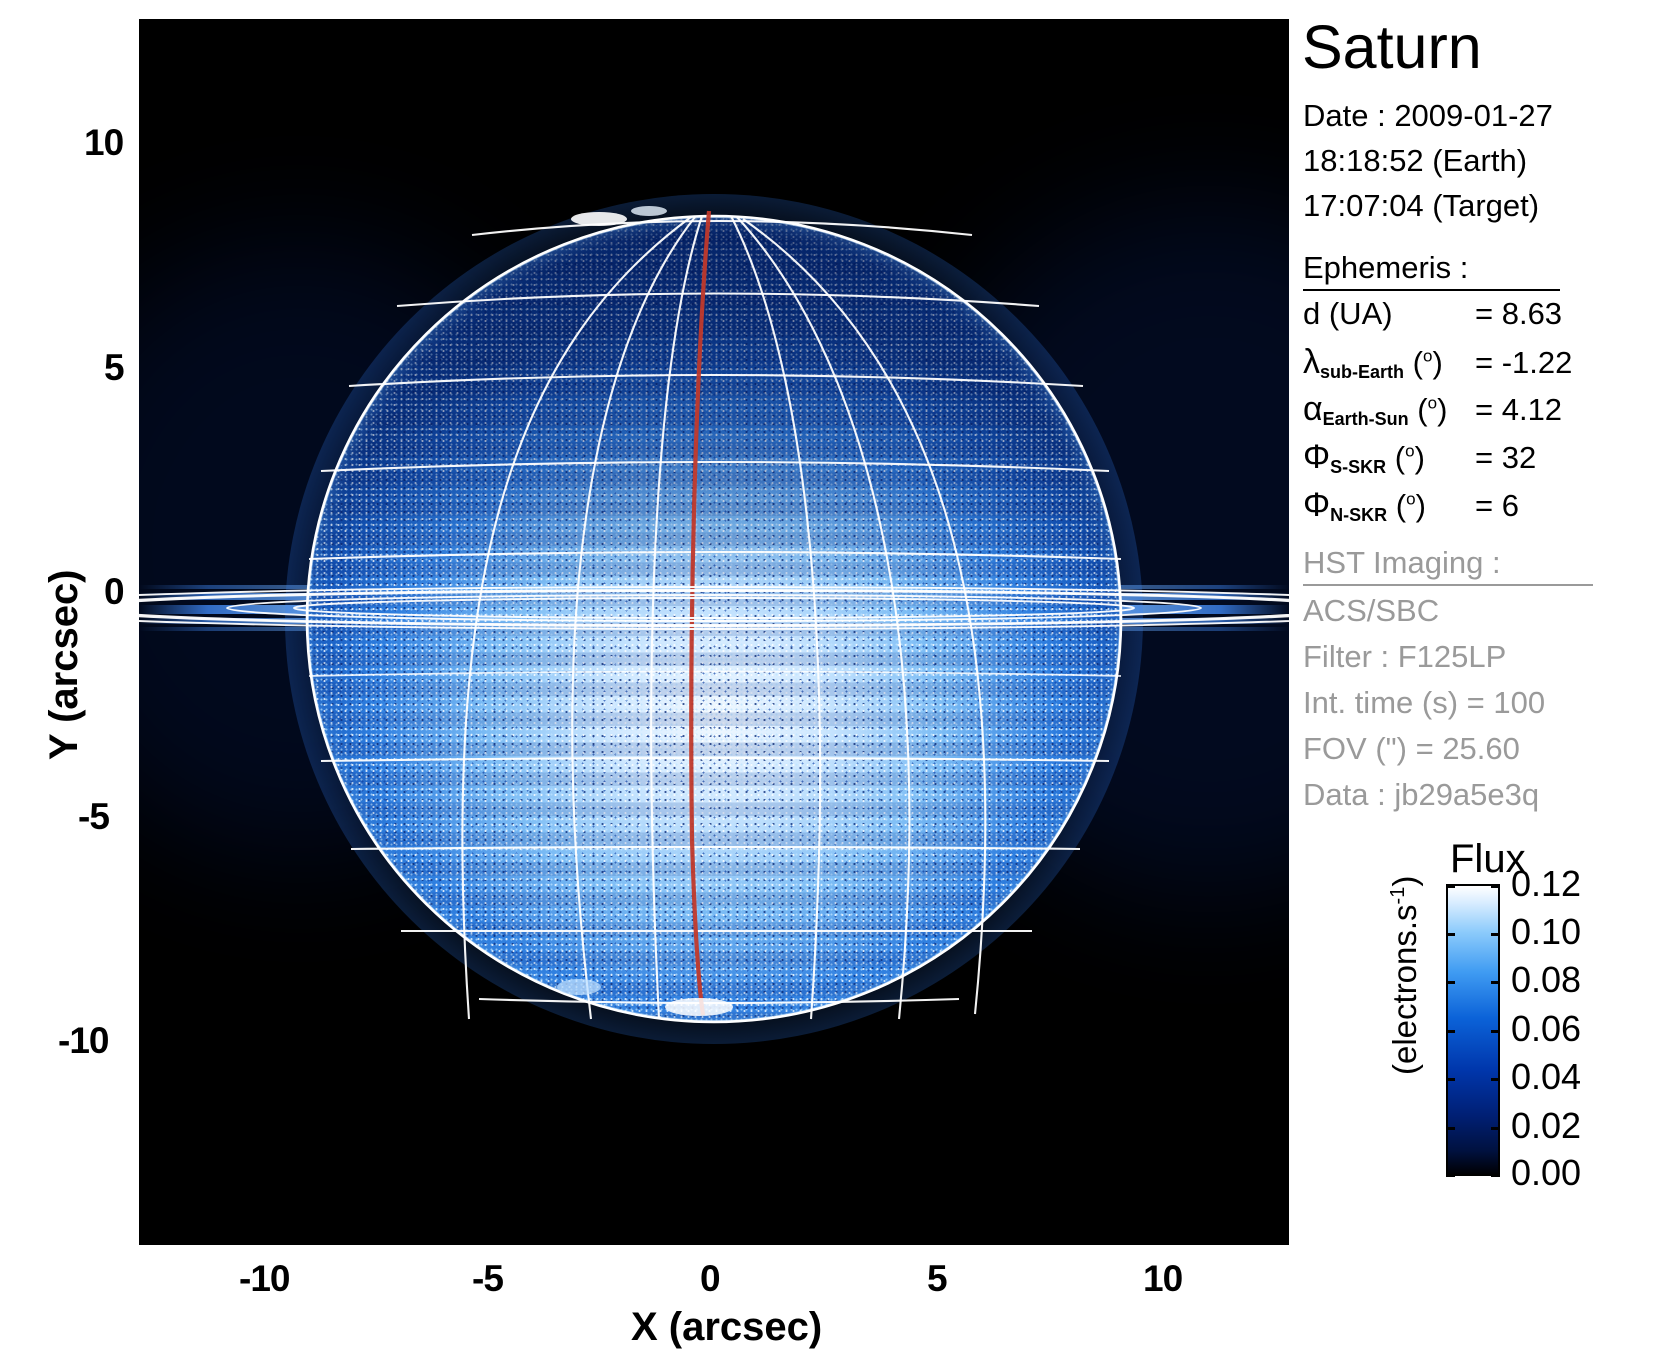 The width and height of the screenshot is (1677, 1367). I want to click on ephemeris-subscript: S-SKR, so click(1358, 467).